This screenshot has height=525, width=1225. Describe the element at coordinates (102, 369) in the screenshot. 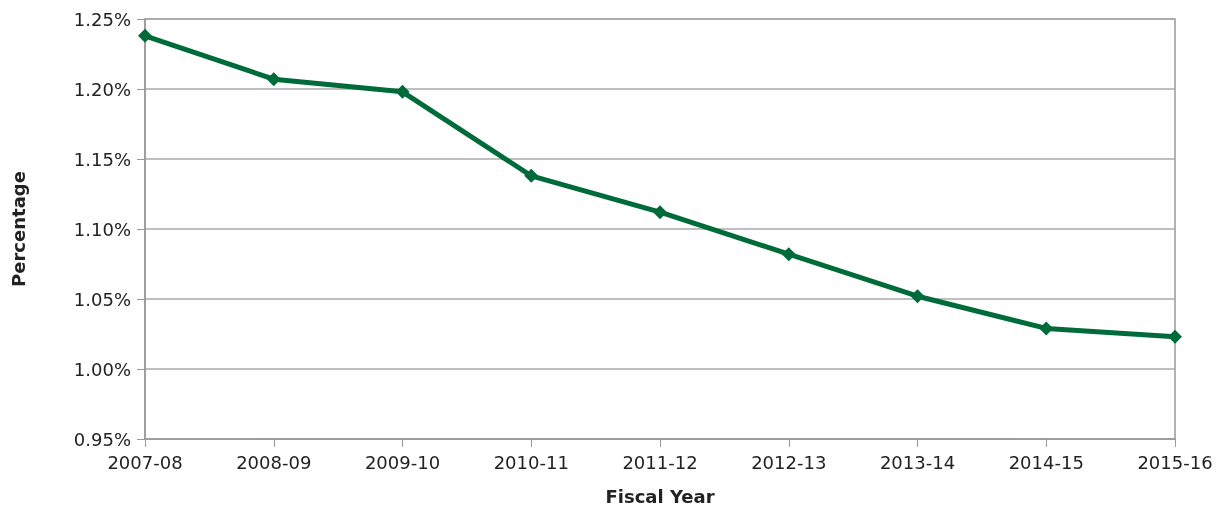

I see `y-tick-label: 1.00%` at that location.